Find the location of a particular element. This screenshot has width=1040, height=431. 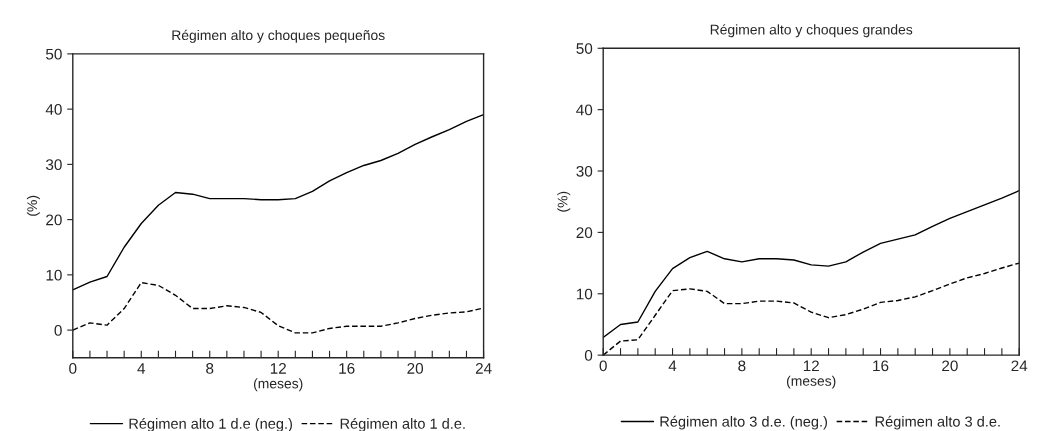

legend-label: Régimen alto 1 d.e (neg.) is located at coordinates (210, 424).